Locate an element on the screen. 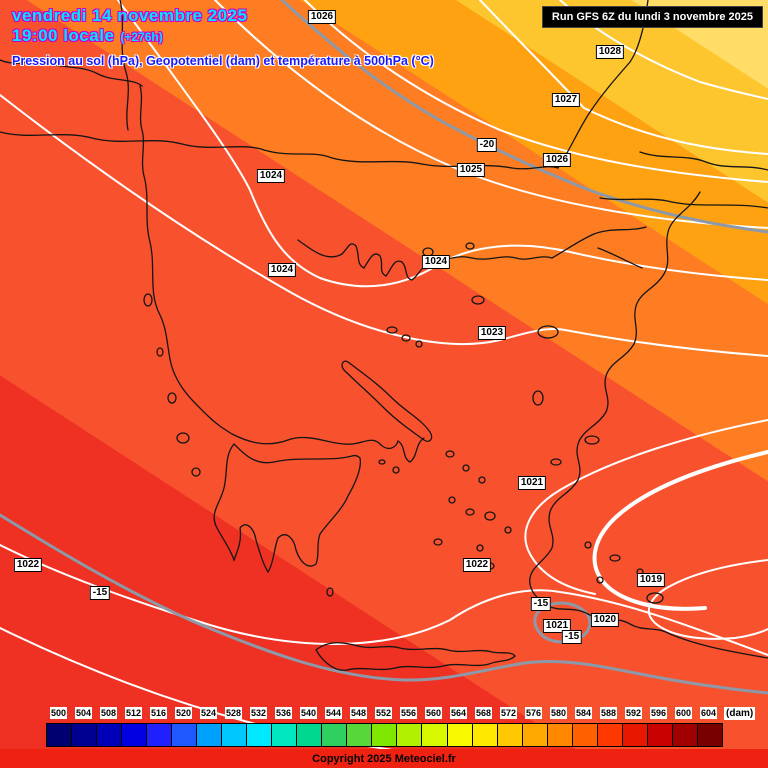  pressure-label: 1025 is located at coordinates (471, 170).